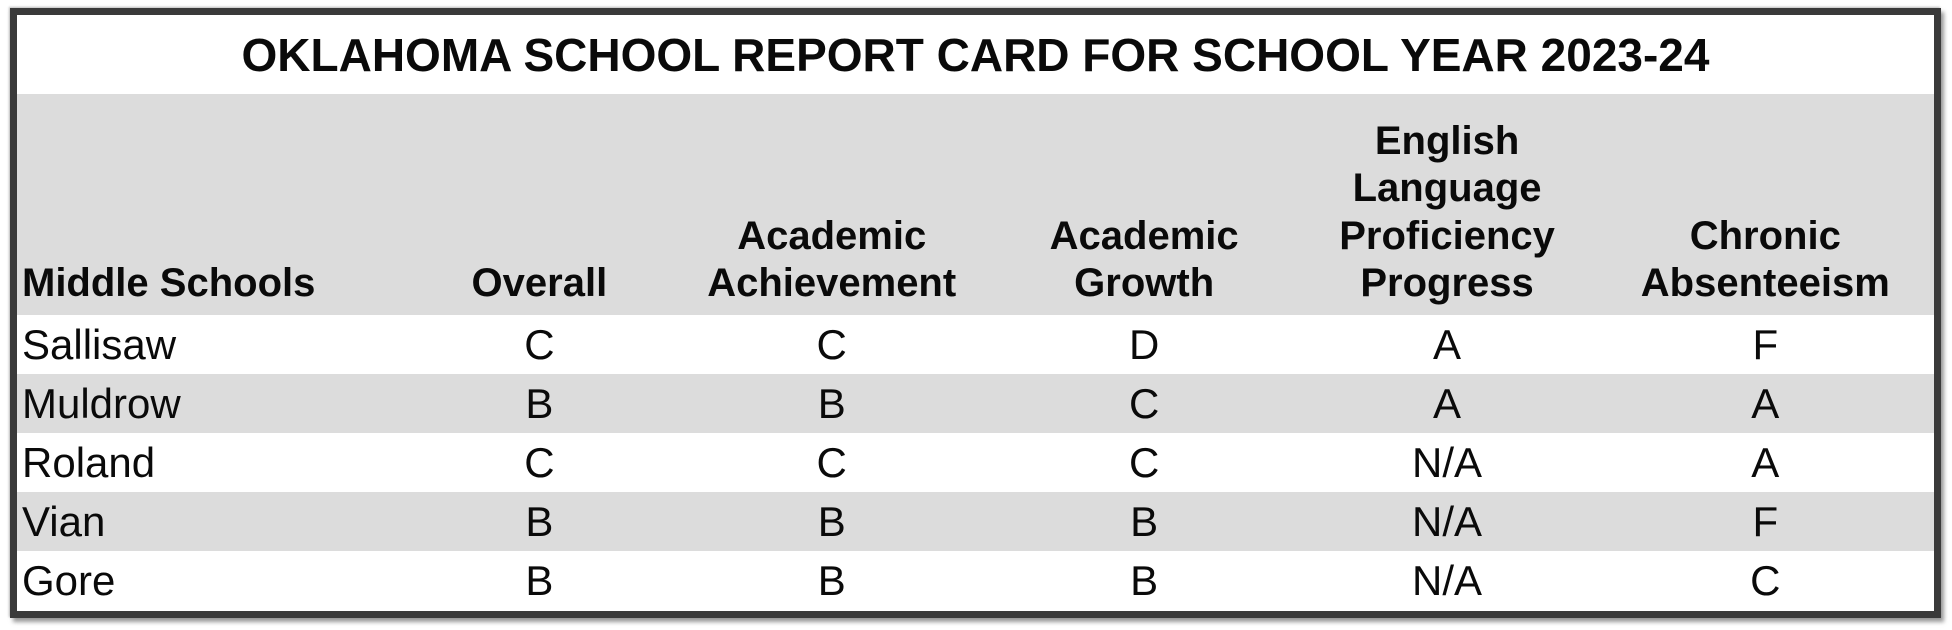  Describe the element at coordinates (212, 204) in the screenshot. I see `column-header-middle-schools: Middle Schools` at that location.